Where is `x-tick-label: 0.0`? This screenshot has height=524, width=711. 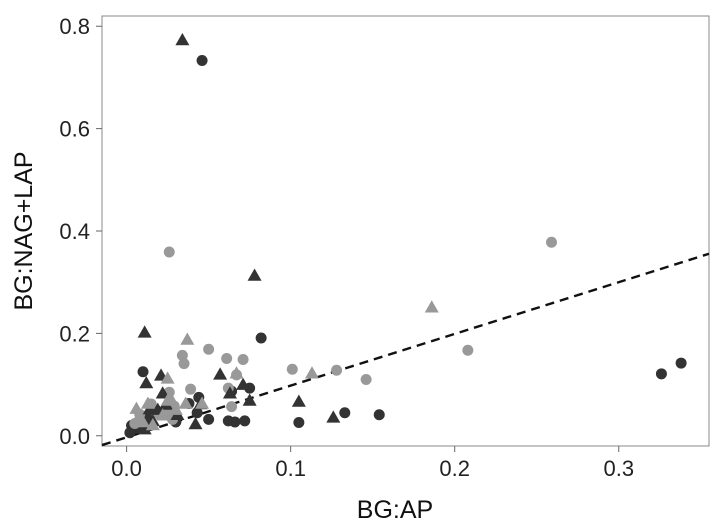 x-tick-label: 0.0 is located at coordinates (126, 468).